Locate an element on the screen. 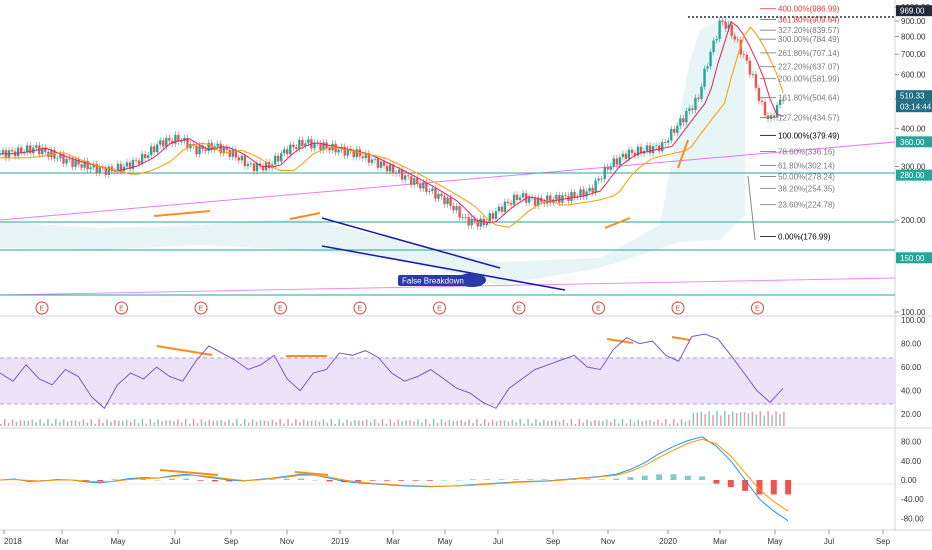 The width and height of the screenshot is (932, 550). price-badge-label: 03:14:44 is located at coordinates (916, 107).